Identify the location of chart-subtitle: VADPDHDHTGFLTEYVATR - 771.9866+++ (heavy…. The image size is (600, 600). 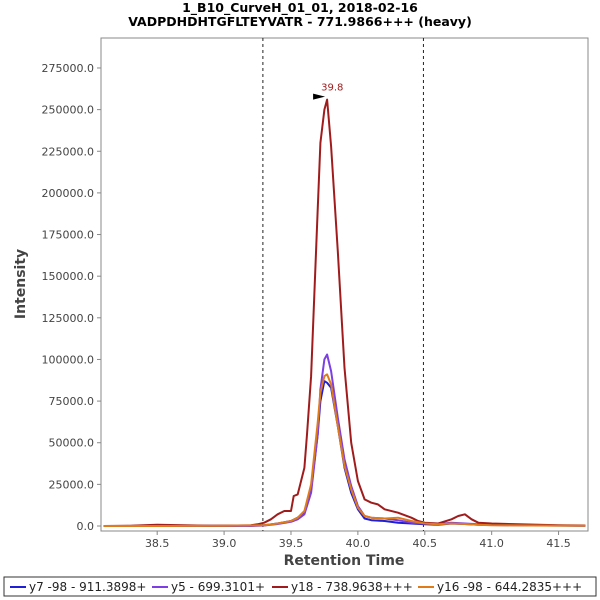
(300, 21).